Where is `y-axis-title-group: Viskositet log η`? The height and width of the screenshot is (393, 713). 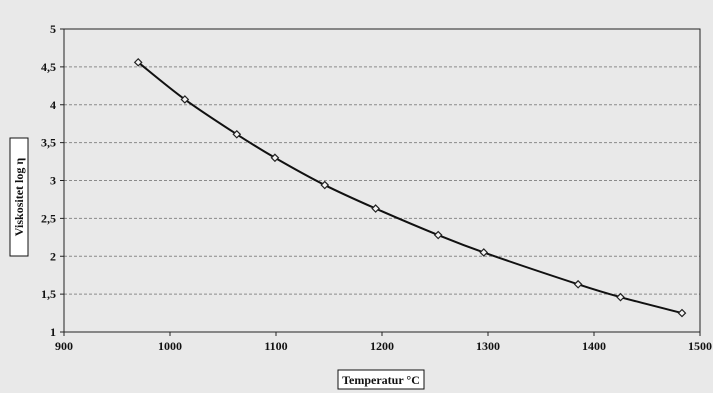 y-axis-title-group: Viskositet log η is located at coordinates (19, 197).